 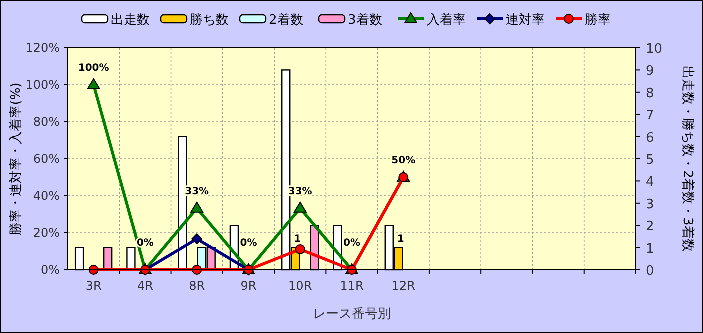 I want to click on x-tick-label: 11R, so click(x=352, y=286).